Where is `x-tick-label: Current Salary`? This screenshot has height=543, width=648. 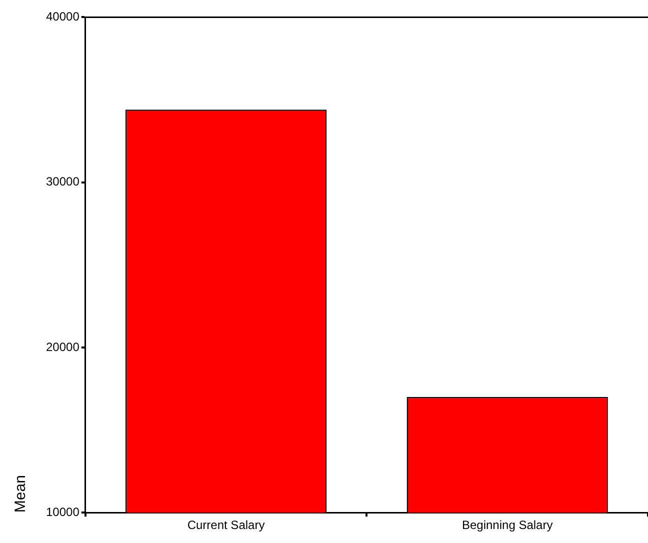
x-tick-label: Current Salary is located at coordinates (226, 525).